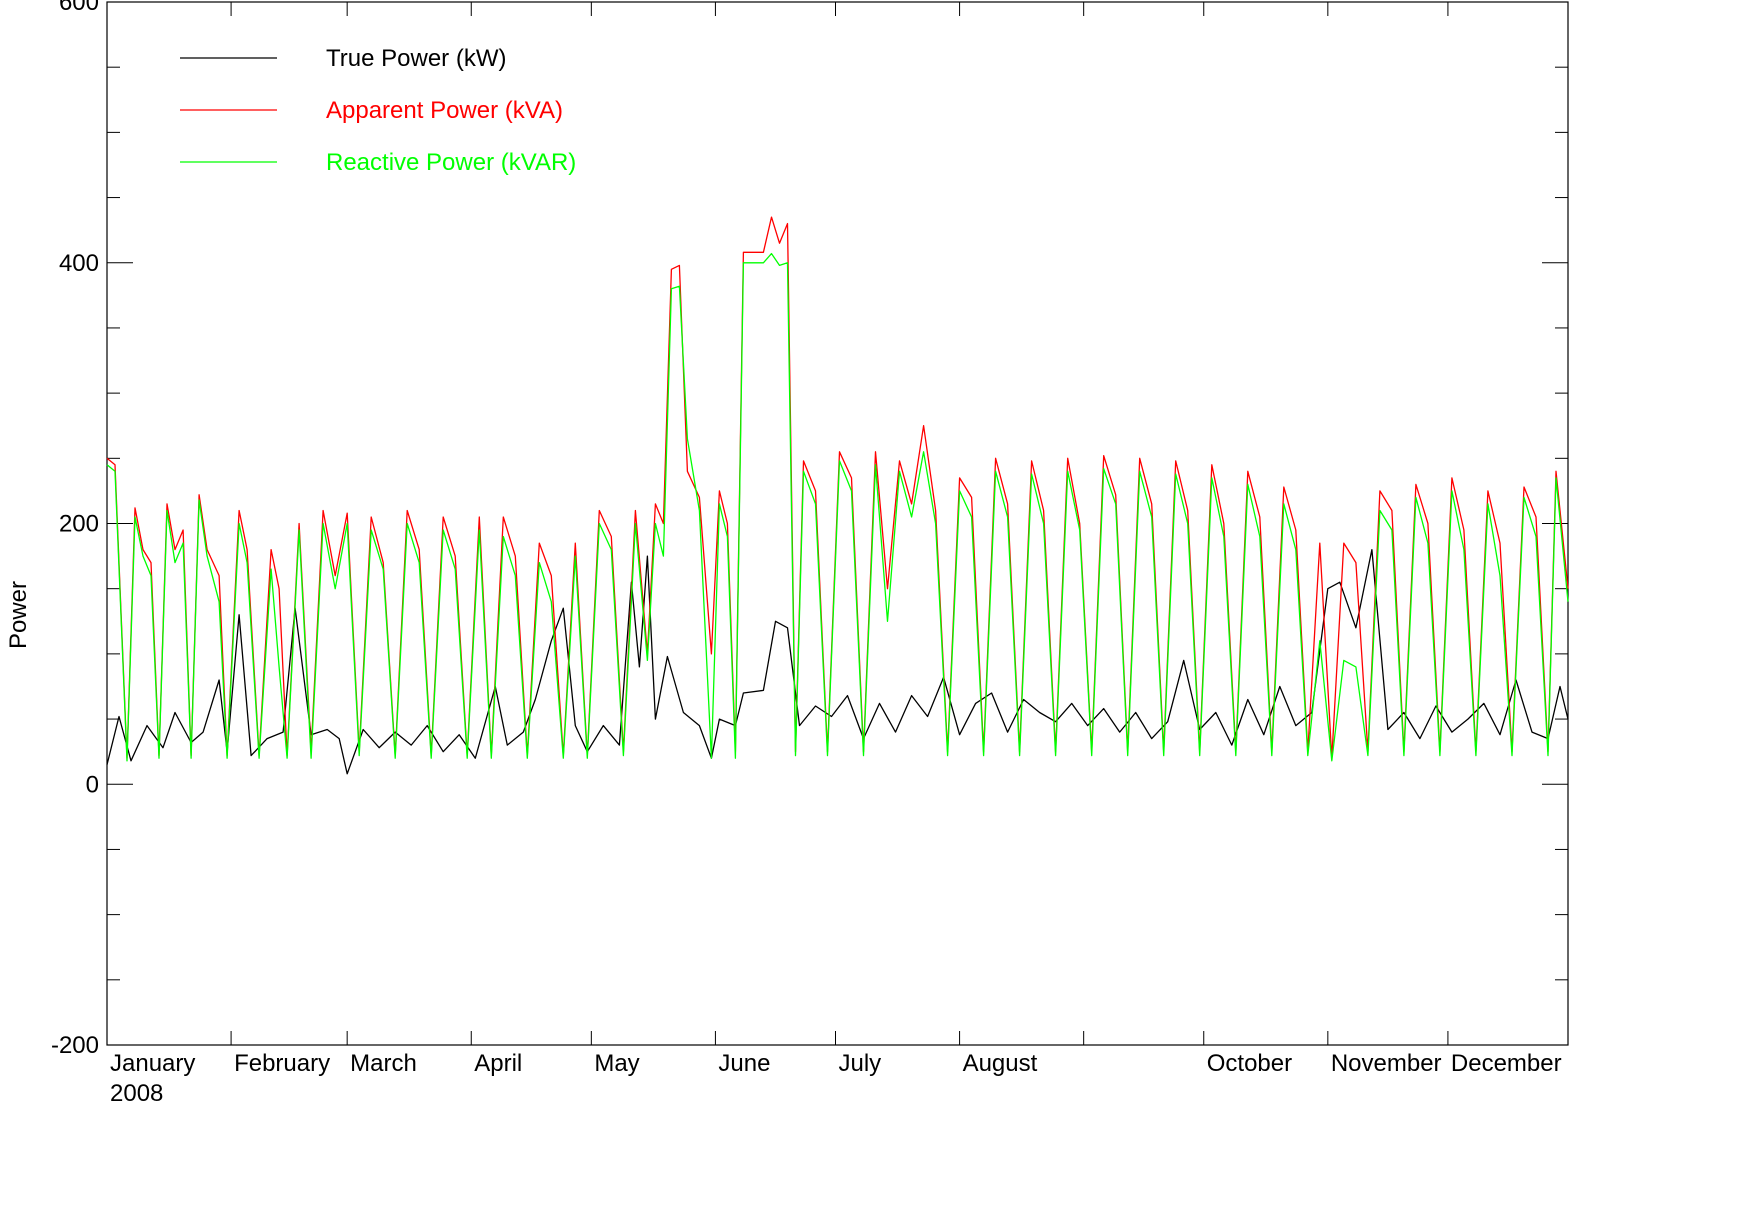 The image size is (1743, 1228). Describe the element at coordinates (1506, 1063) in the screenshot. I see `x-tick-label: December` at that location.